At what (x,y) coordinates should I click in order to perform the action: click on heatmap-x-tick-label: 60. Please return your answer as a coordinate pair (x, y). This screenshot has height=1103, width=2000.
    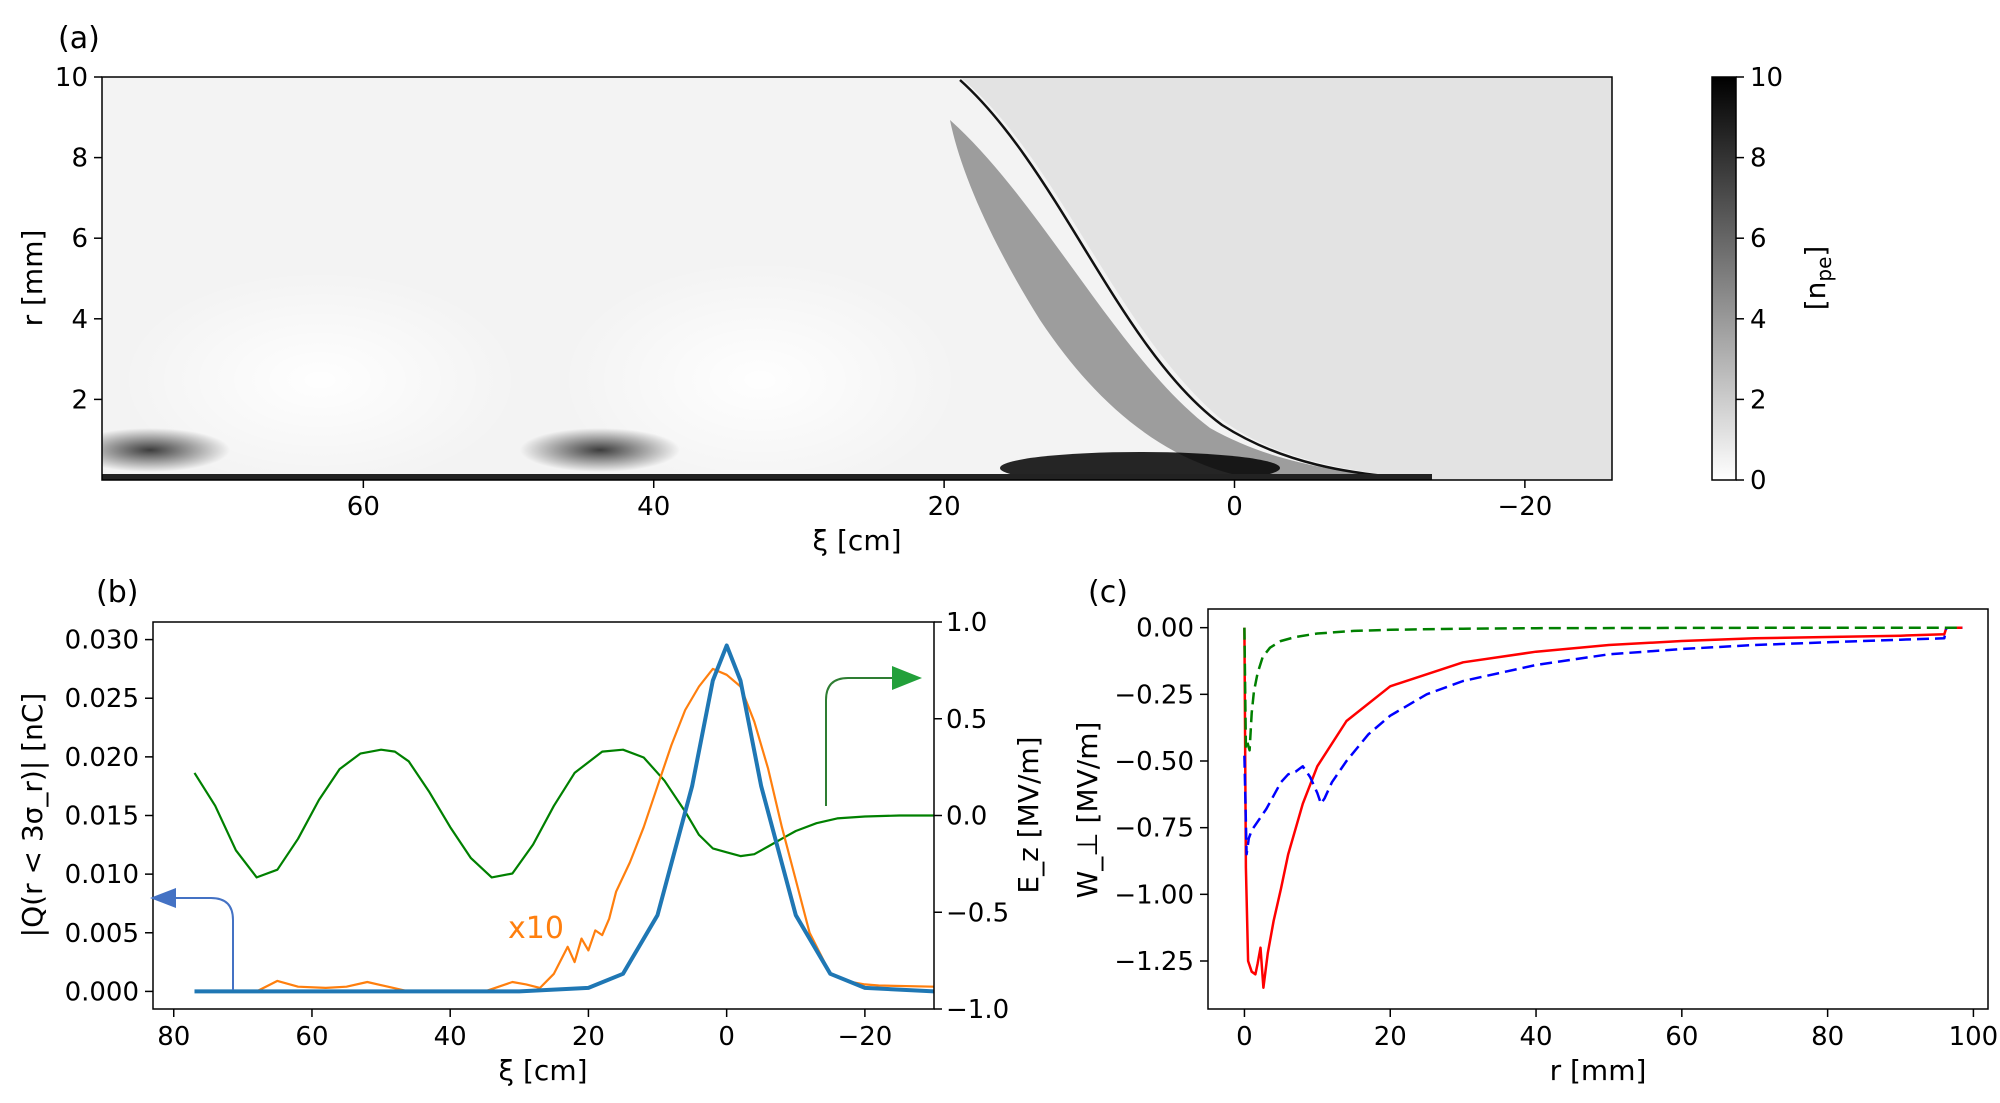
    Looking at the image, I should click on (363, 507).